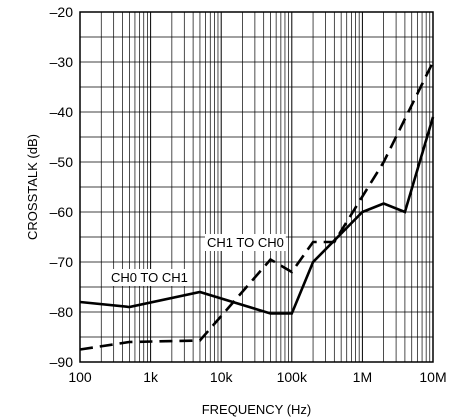  What do you see at coordinates (32, 187) in the screenshot?
I see `y-axis-label: CROSSTALK (dB)` at bounding box center [32, 187].